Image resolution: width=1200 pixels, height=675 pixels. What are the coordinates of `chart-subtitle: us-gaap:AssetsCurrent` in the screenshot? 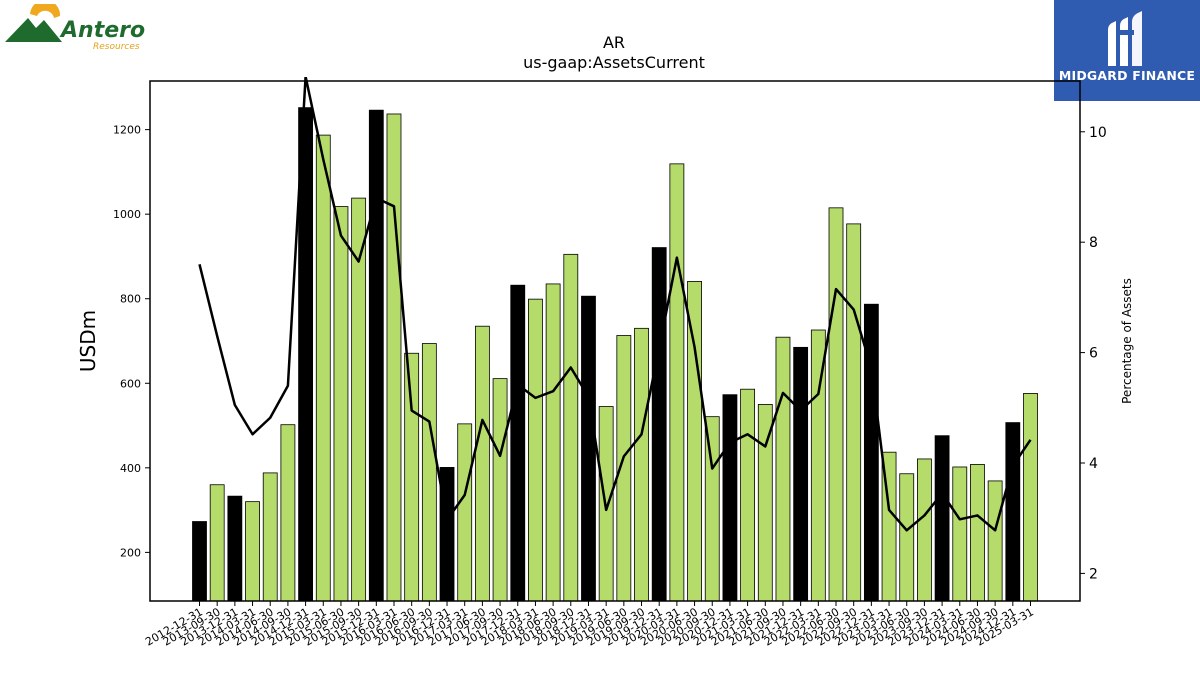 It's located at (614, 62).